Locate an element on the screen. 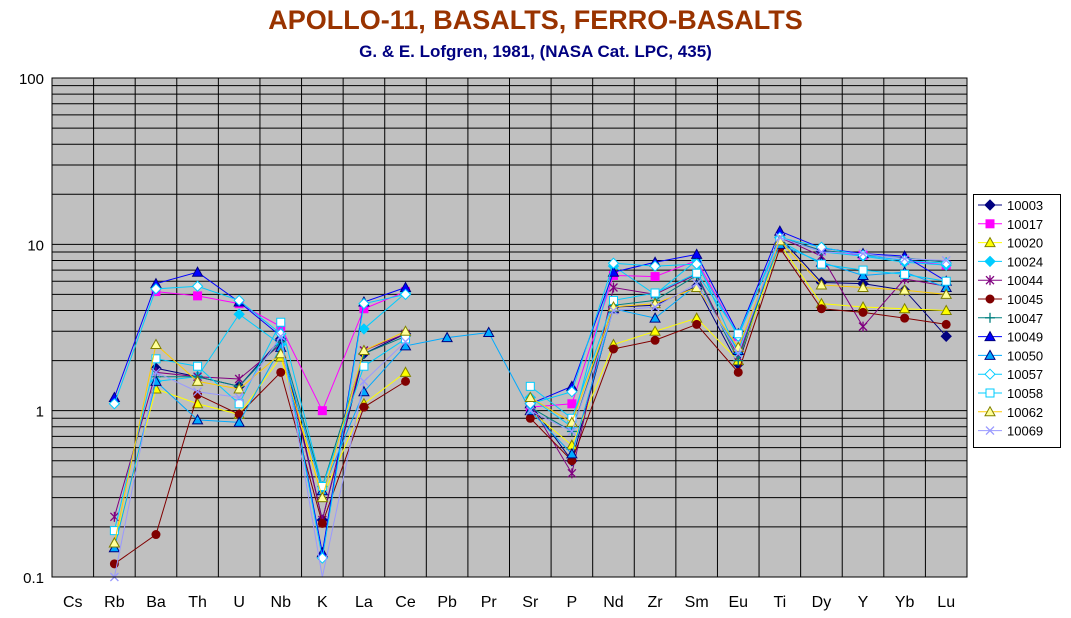 This screenshot has width=1071, height=618. legend-item-10003: 10003 is located at coordinates (1010, 205).